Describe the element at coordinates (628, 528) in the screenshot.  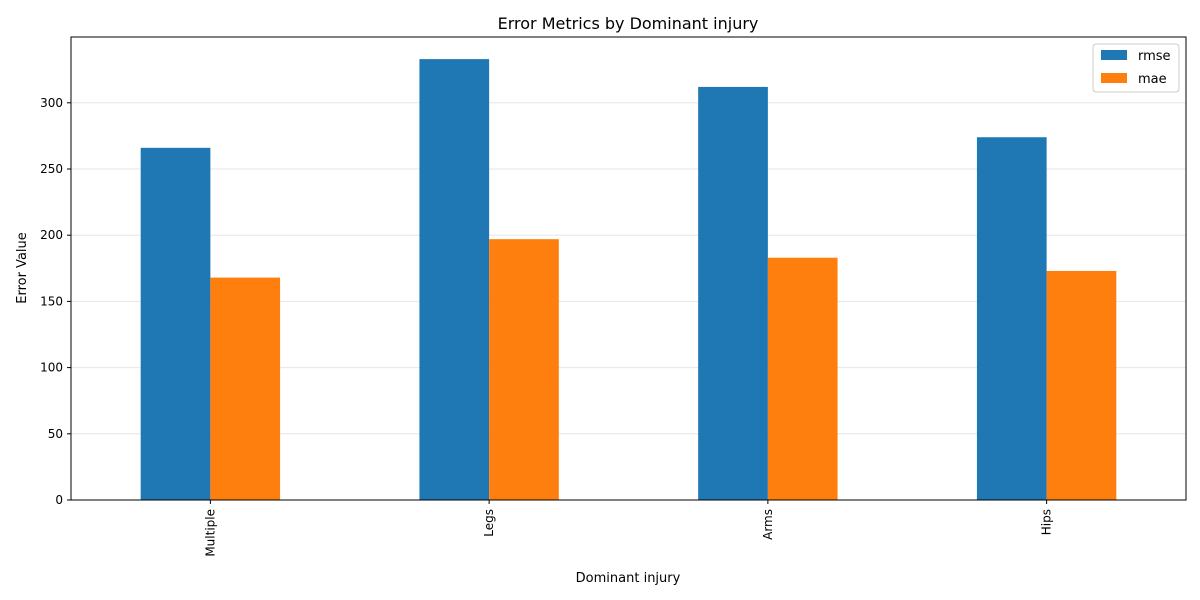
I see `x-axis-ticks: Multiple Legs Arms Hips` at that location.